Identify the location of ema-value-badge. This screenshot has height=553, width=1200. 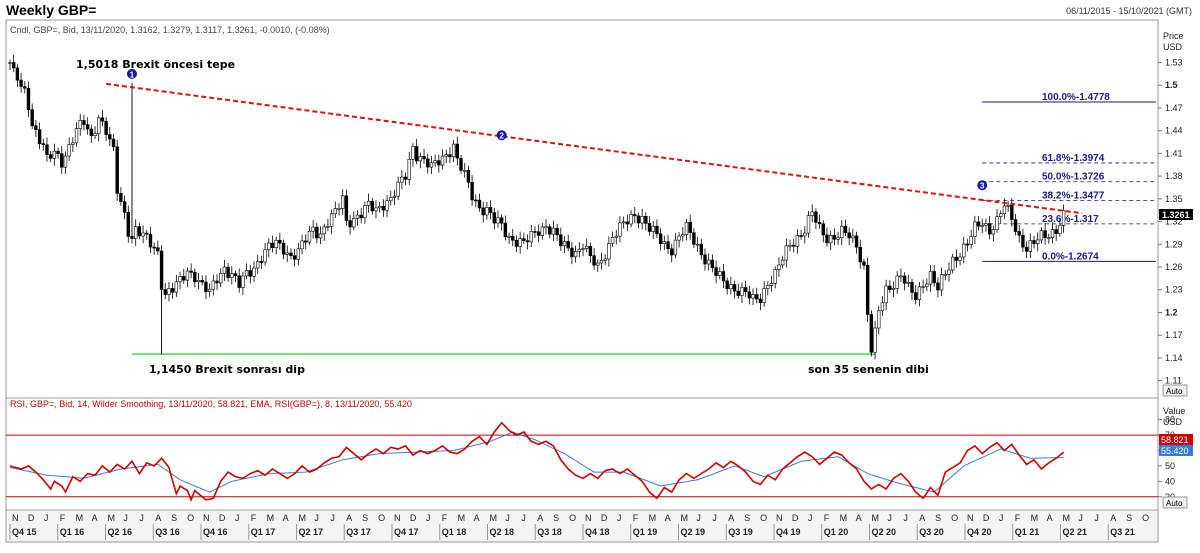
(1176, 450).